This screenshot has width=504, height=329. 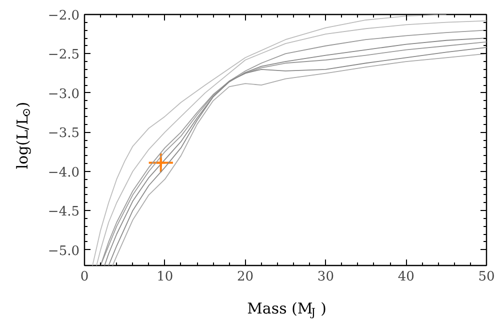 What do you see at coordinates (84, 277) in the screenshot?
I see `x-tick-label: 0` at bounding box center [84, 277].